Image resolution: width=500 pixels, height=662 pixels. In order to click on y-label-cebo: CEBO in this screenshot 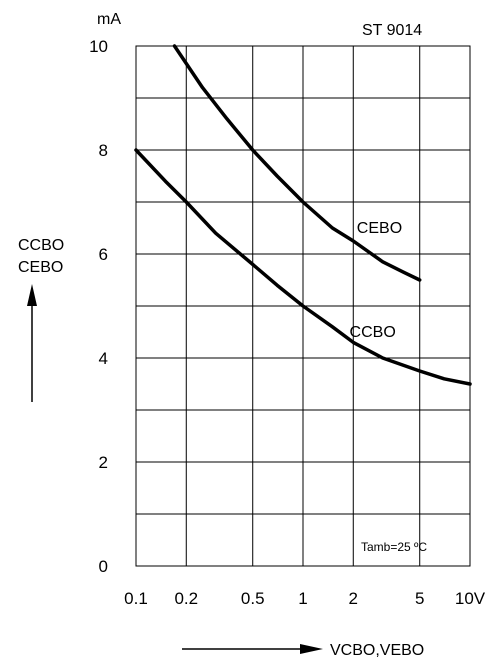, I will do `click(40, 267)`.